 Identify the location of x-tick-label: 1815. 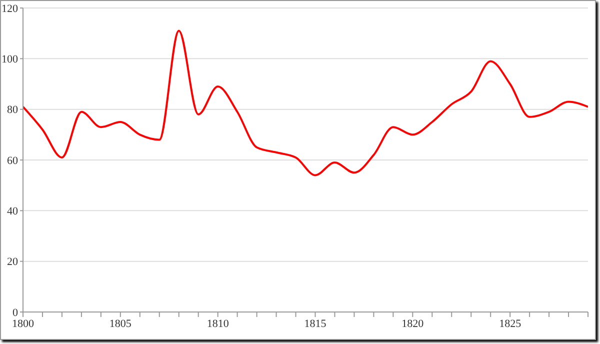
(315, 324).